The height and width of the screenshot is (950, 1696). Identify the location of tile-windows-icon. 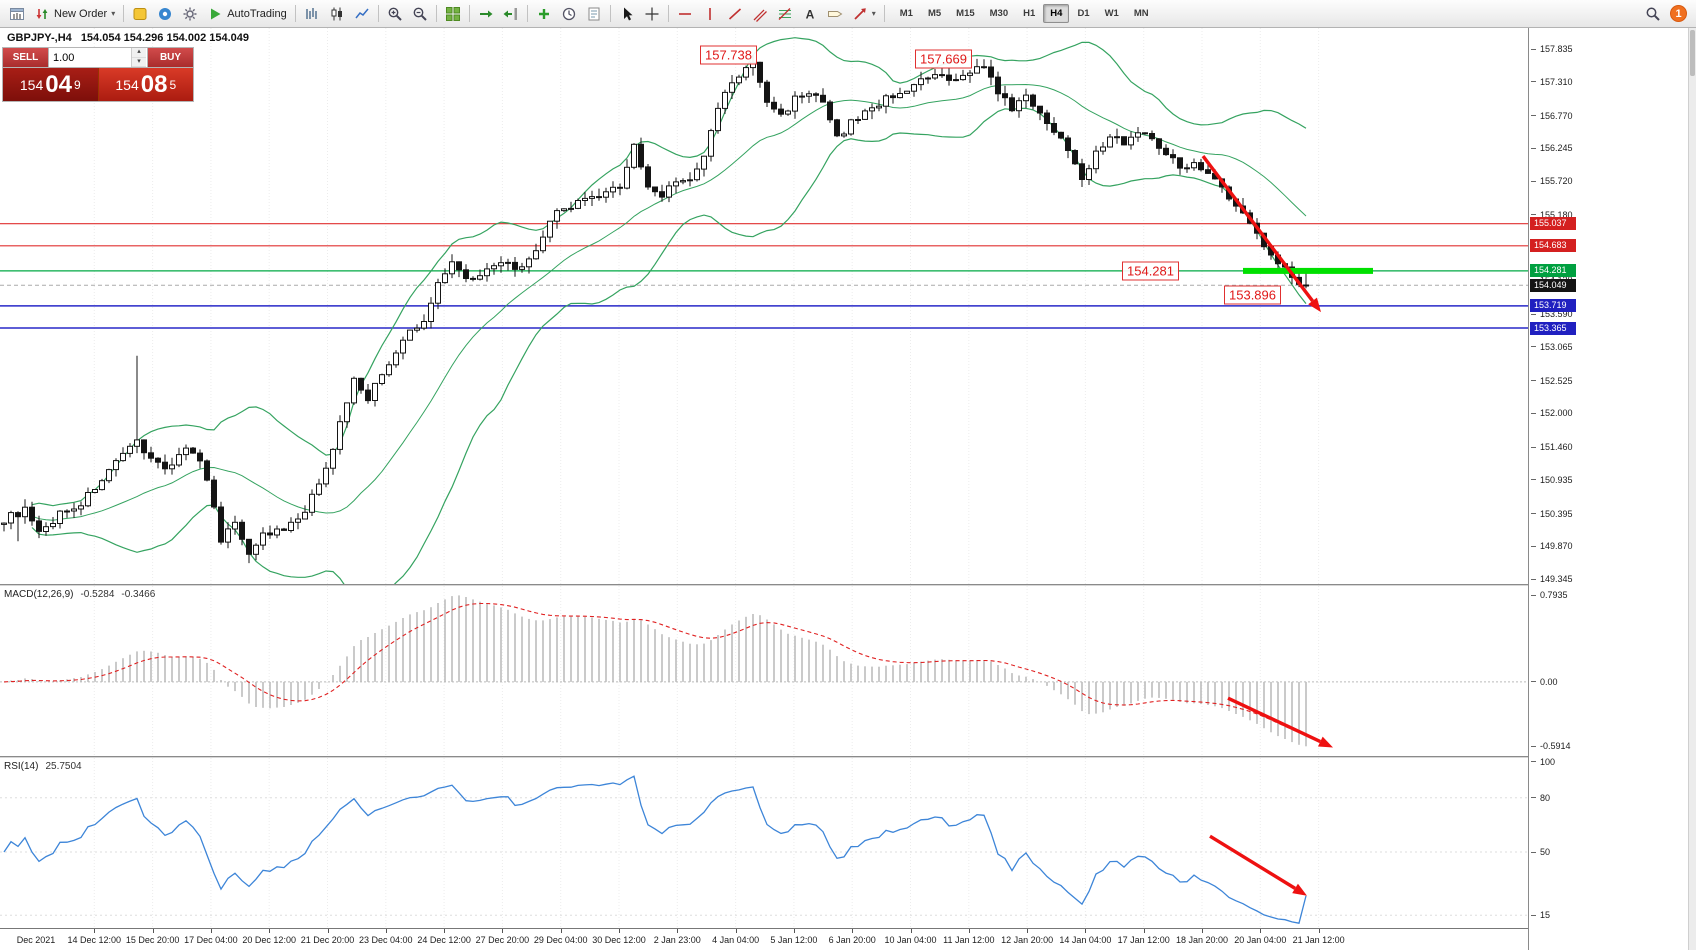
(453, 14).